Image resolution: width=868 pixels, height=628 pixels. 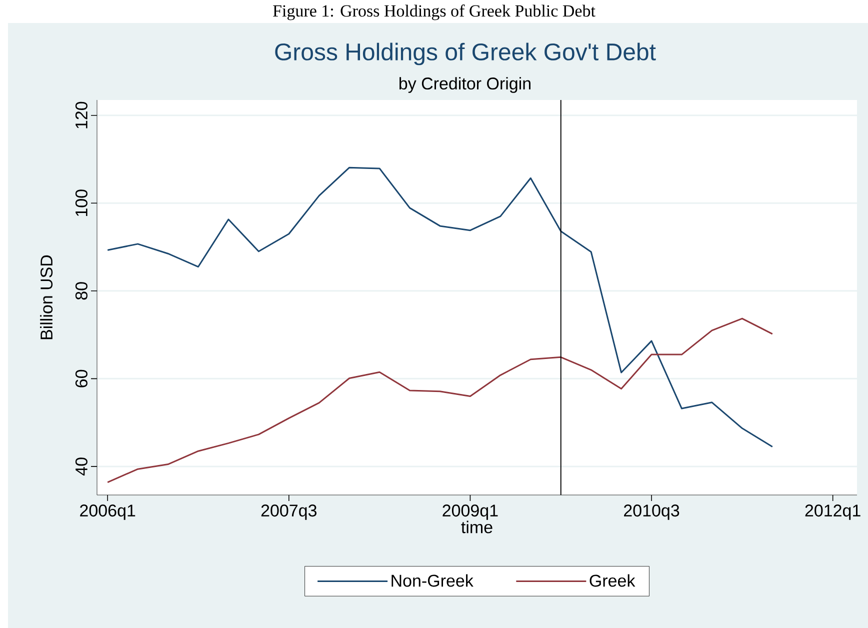 I want to click on y-axis-title: Billion USD, so click(x=46, y=297).